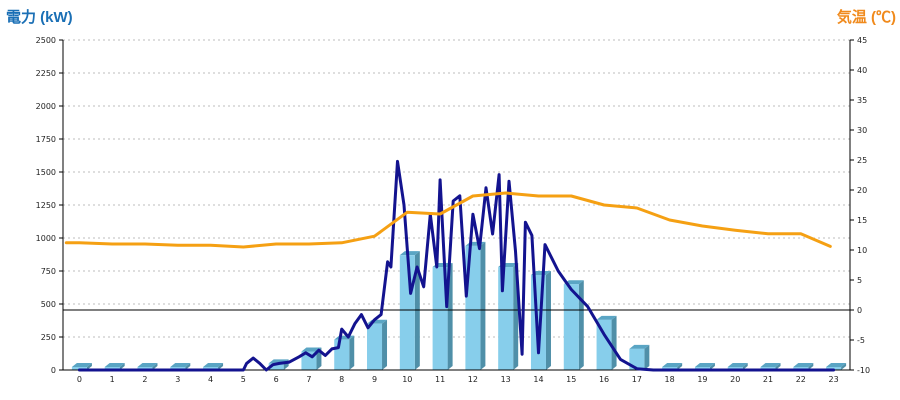  What do you see at coordinates (440, 379) in the screenshot?
I see `x-tick-label: 11` at bounding box center [440, 379].